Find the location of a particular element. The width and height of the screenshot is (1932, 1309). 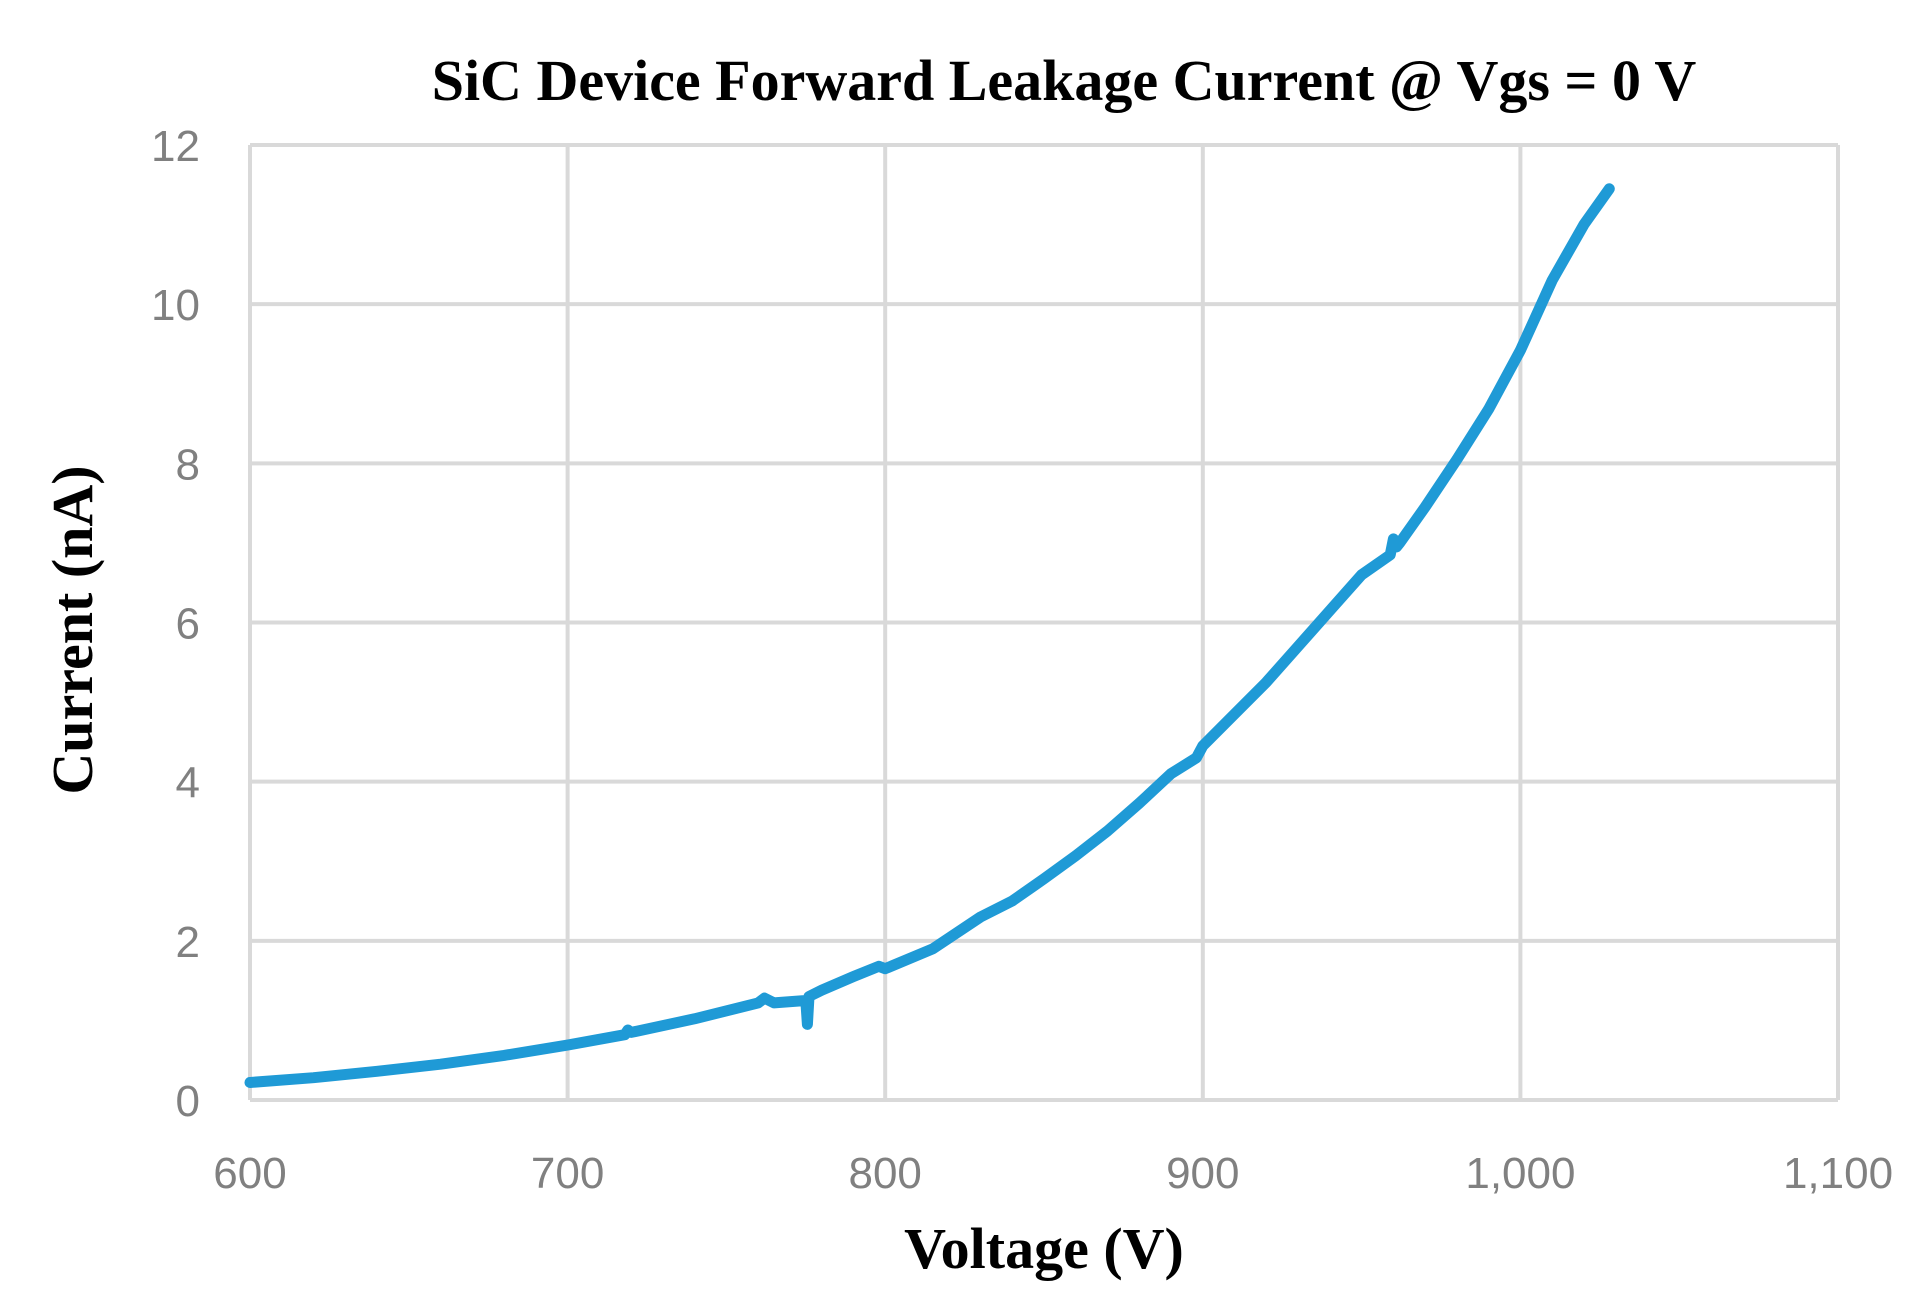

y-tick-labels: 0 2 4 6 8 10 12 is located at coordinates (175, 624).